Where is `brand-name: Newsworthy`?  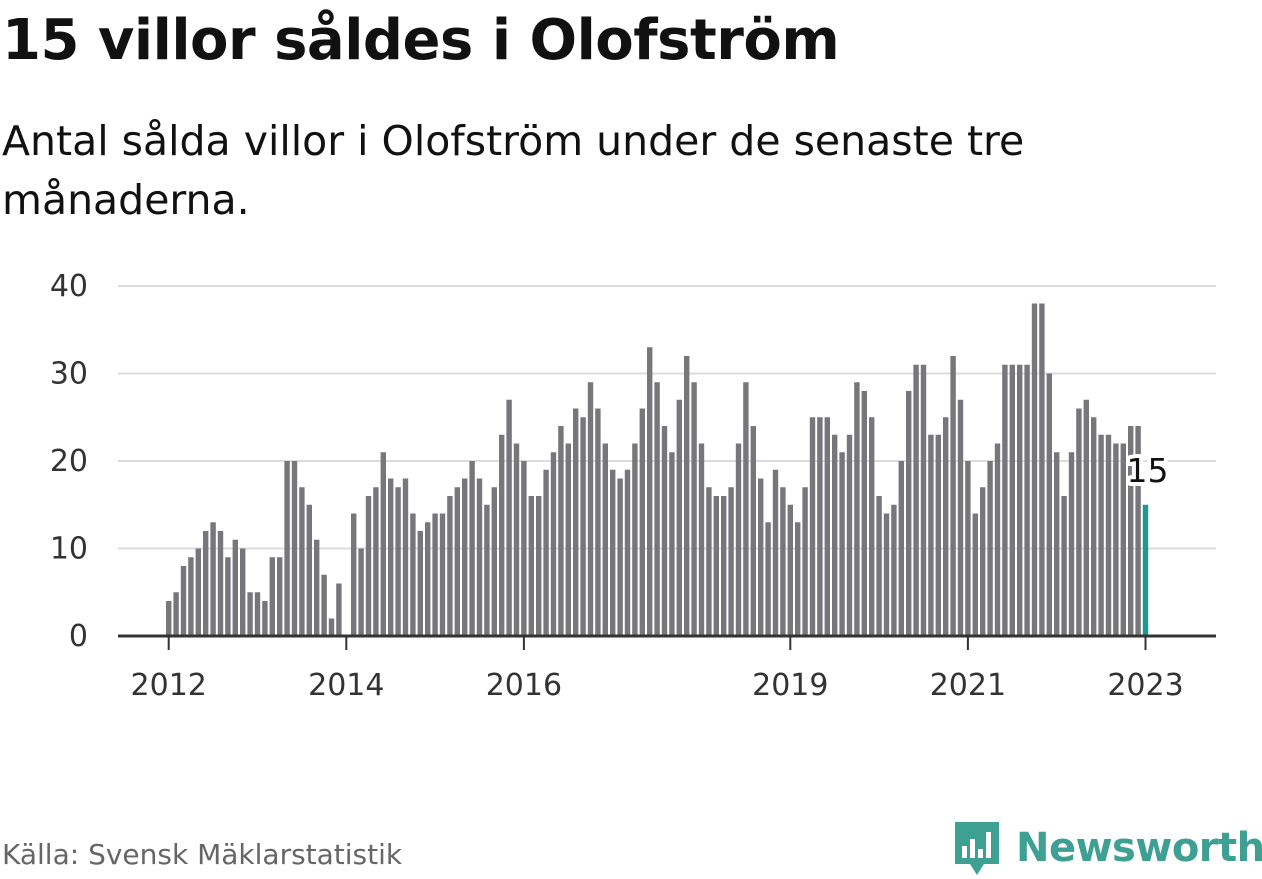
brand-name: Newsworthy is located at coordinates (1139, 848).